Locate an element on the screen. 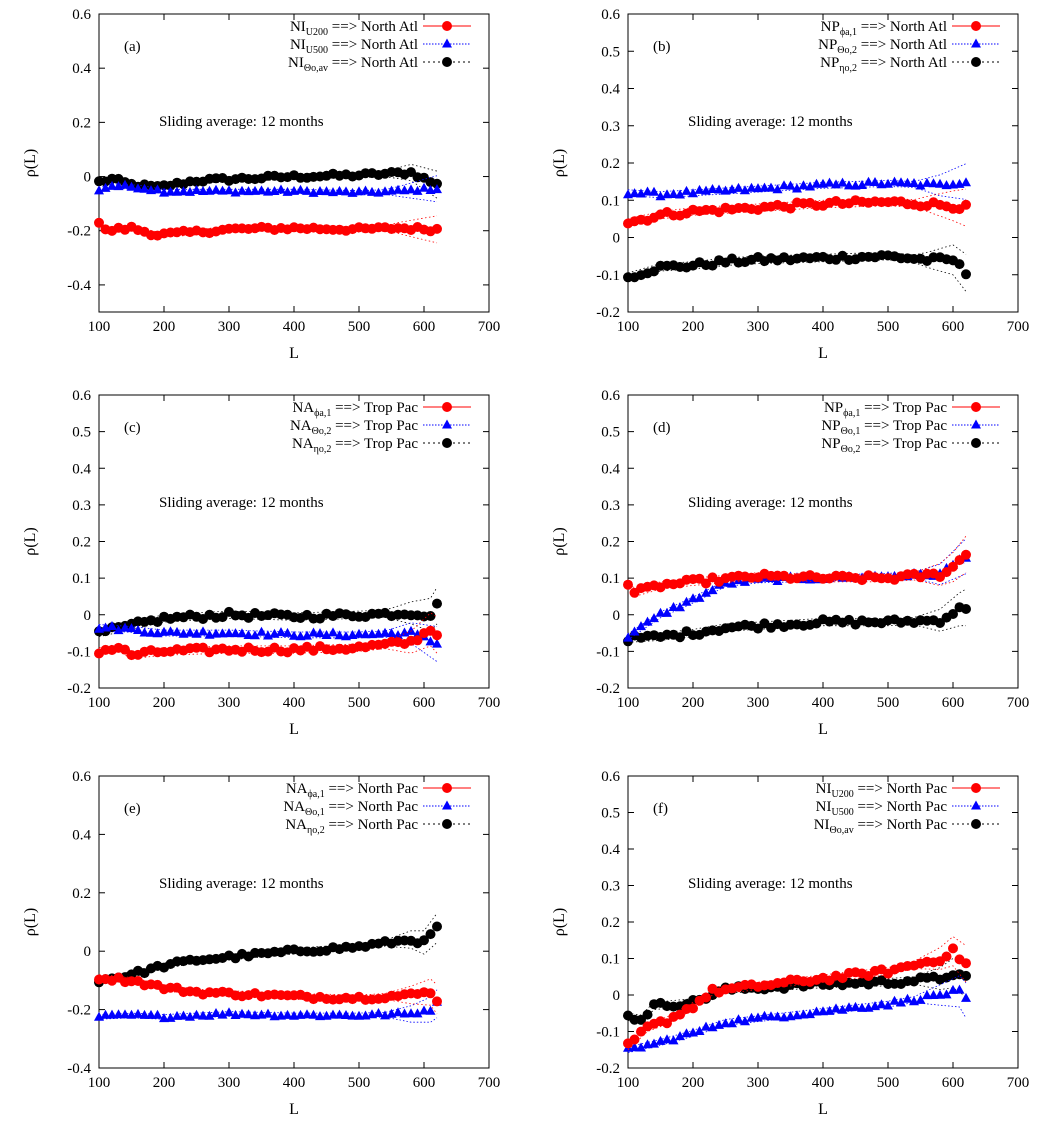  panel-label: (e) is located at coordinates (132, 809).